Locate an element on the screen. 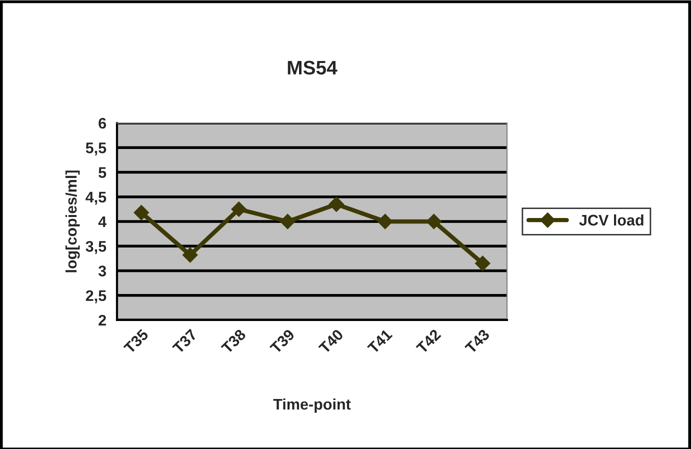  x-tick-label: T39 is located at coordinates (282, 341).